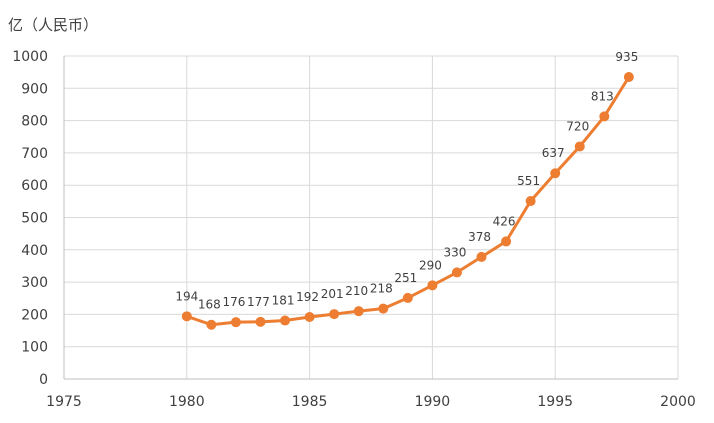  What do you see at coordinates (258, 302) in the screenshot?
I see `data-label: 177` at bounding box center [258, 302].